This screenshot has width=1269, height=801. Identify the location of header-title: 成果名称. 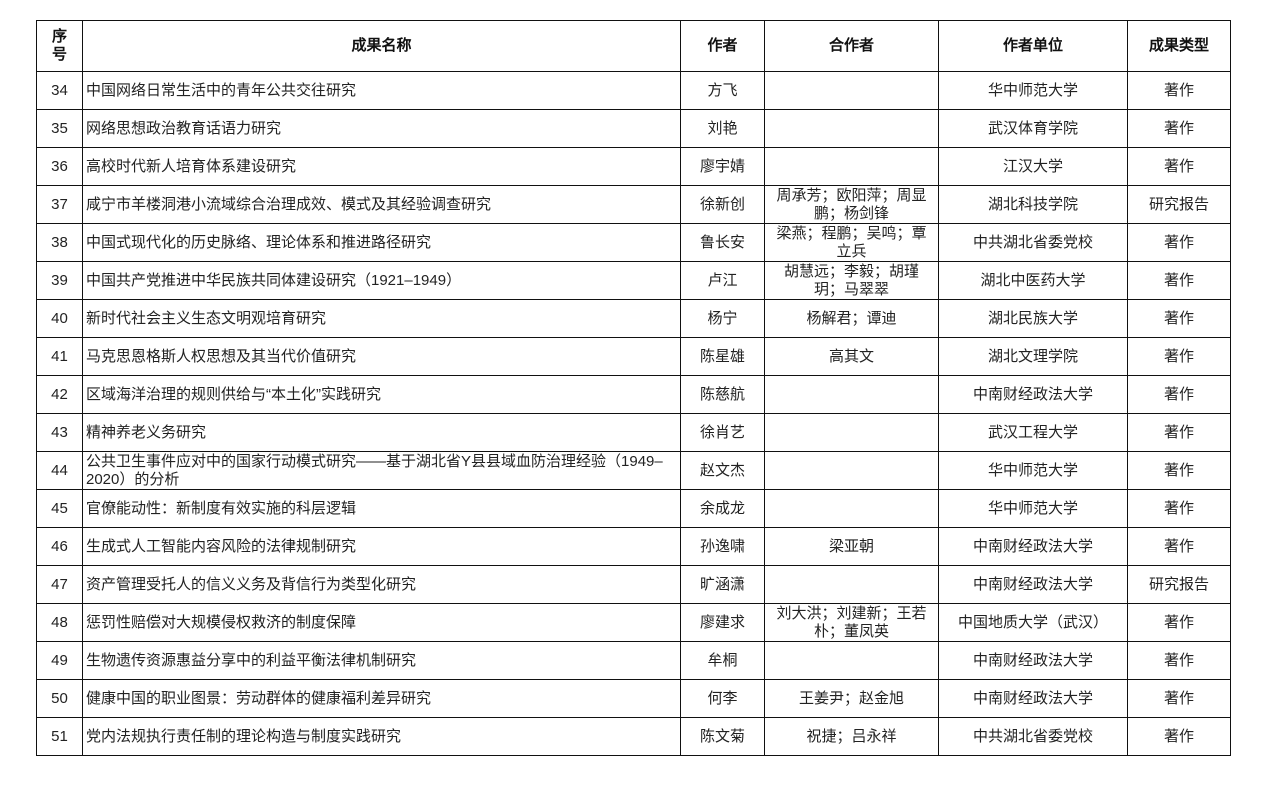
(381, 46).